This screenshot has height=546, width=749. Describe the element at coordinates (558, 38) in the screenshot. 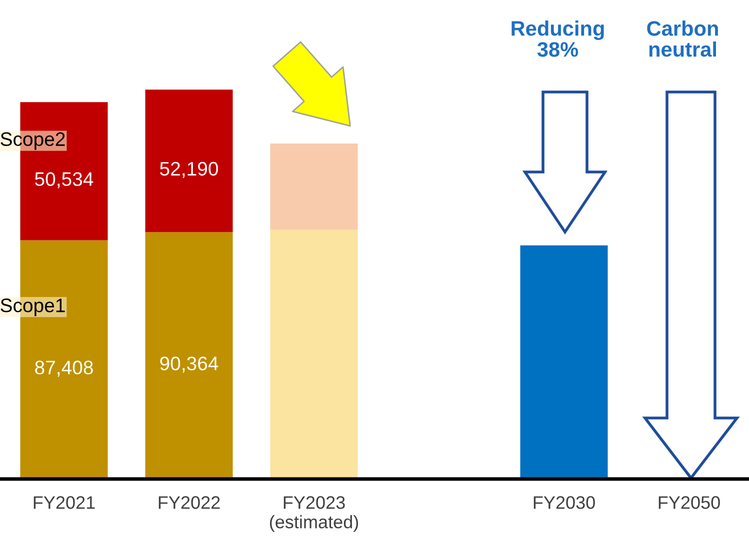

I see `text: Reducing 38%` at that location.